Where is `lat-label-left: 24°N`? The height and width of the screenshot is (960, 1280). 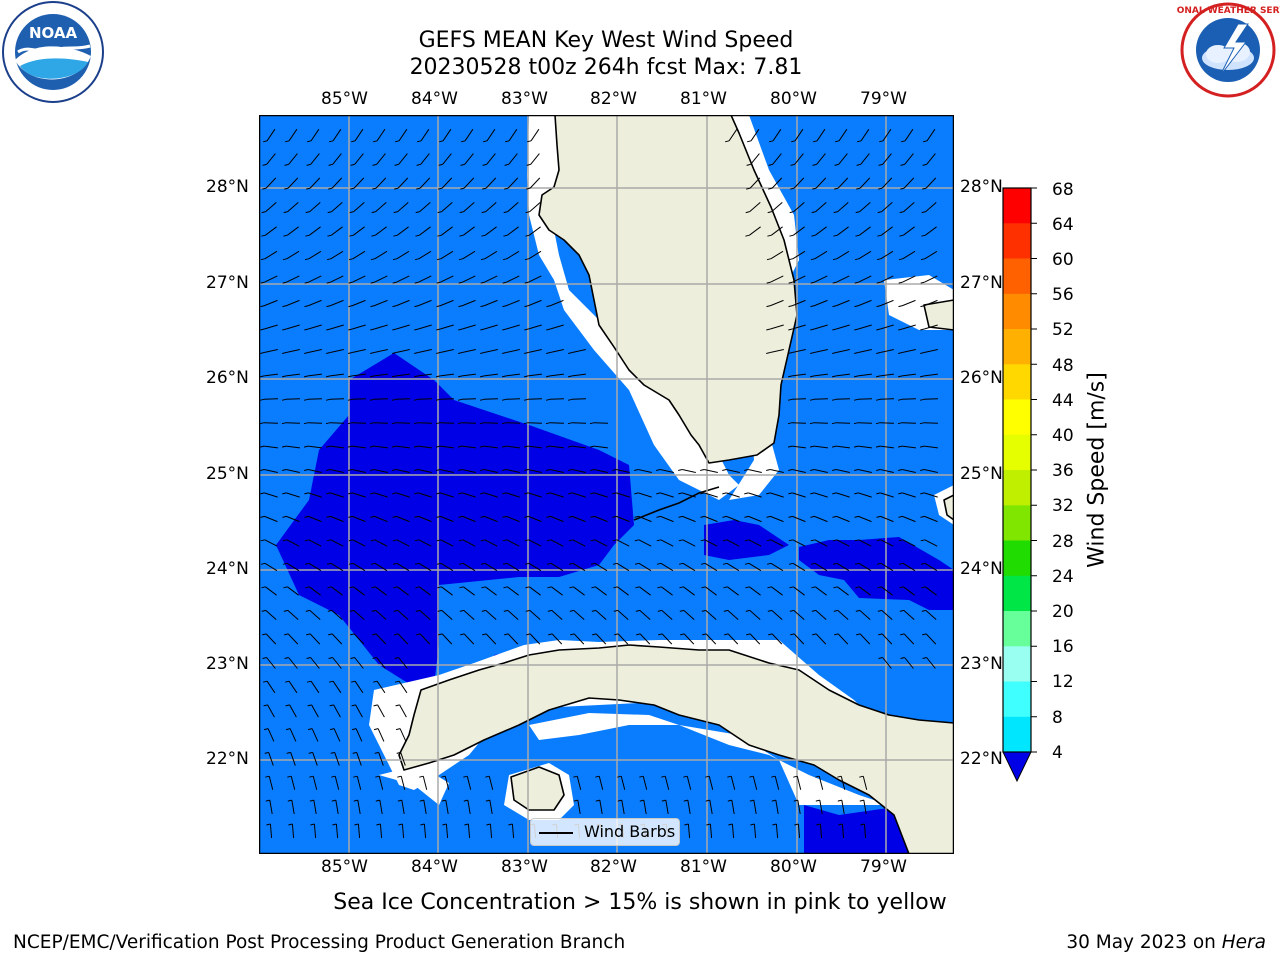 lat-label-left: 24°N is located at coordinates (227, 569).